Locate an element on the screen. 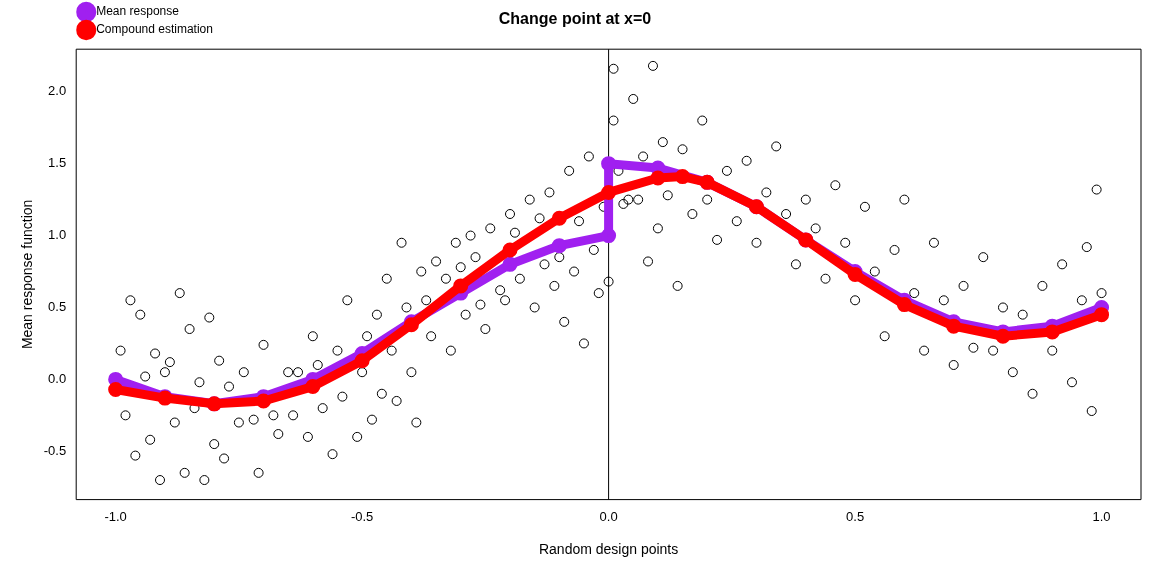 The image size is (1154, 571). x-tick-label: -1.0 is located at coordinates (115, 516).